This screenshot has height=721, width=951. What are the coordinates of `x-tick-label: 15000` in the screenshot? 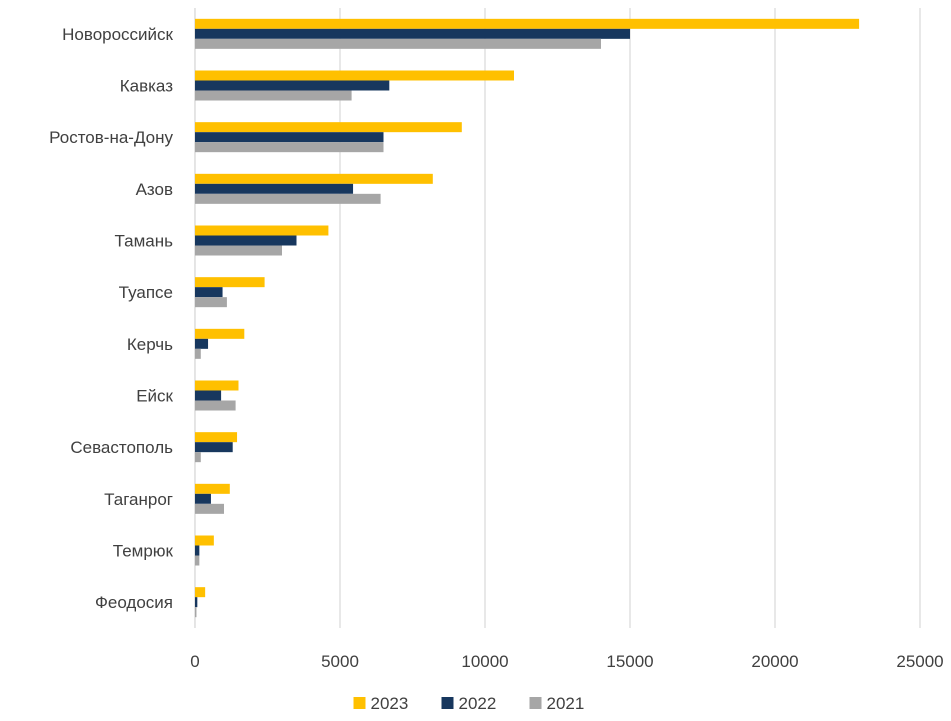 It's located at (629, 661).